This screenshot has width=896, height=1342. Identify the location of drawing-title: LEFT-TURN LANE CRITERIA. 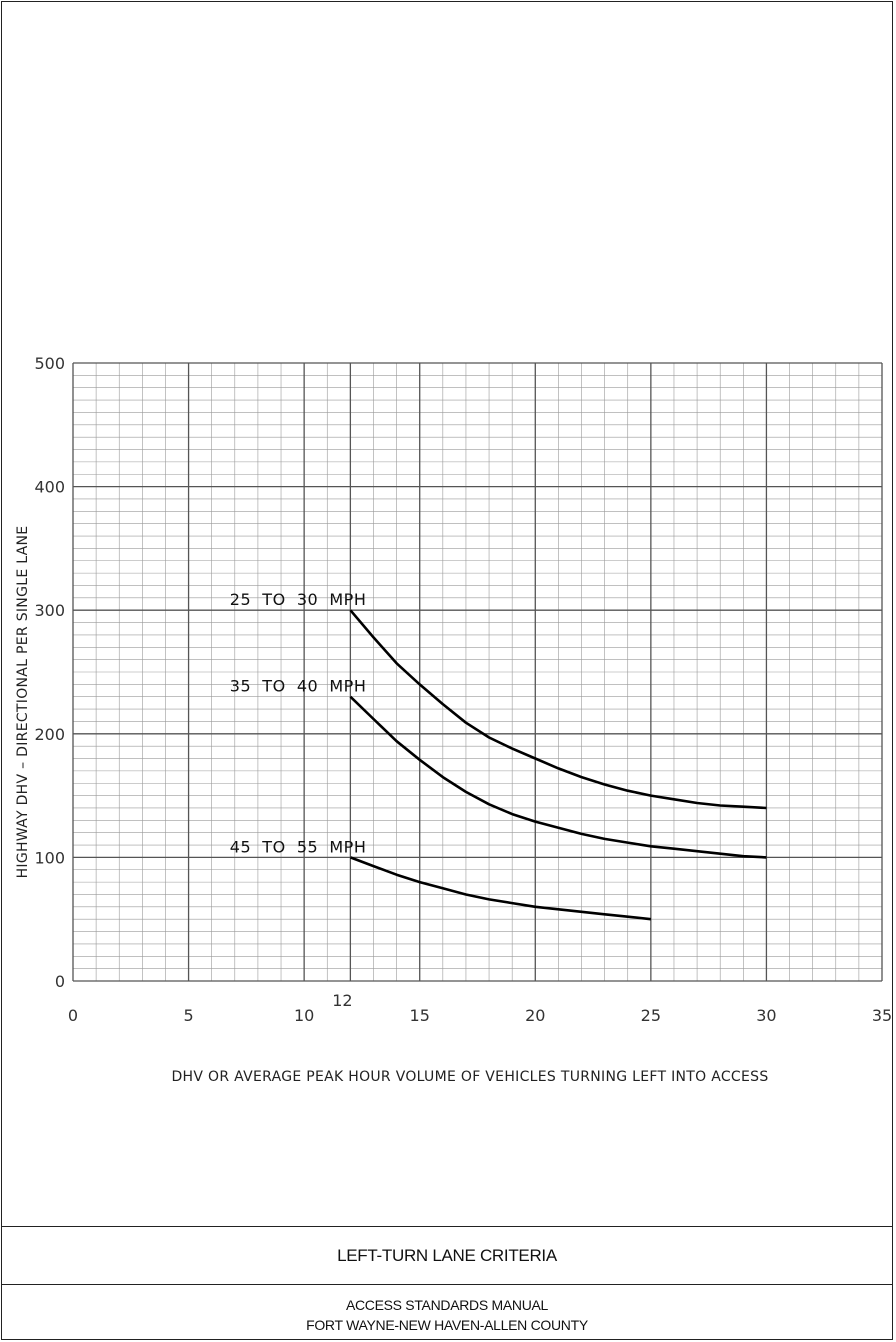
(447, 1255).